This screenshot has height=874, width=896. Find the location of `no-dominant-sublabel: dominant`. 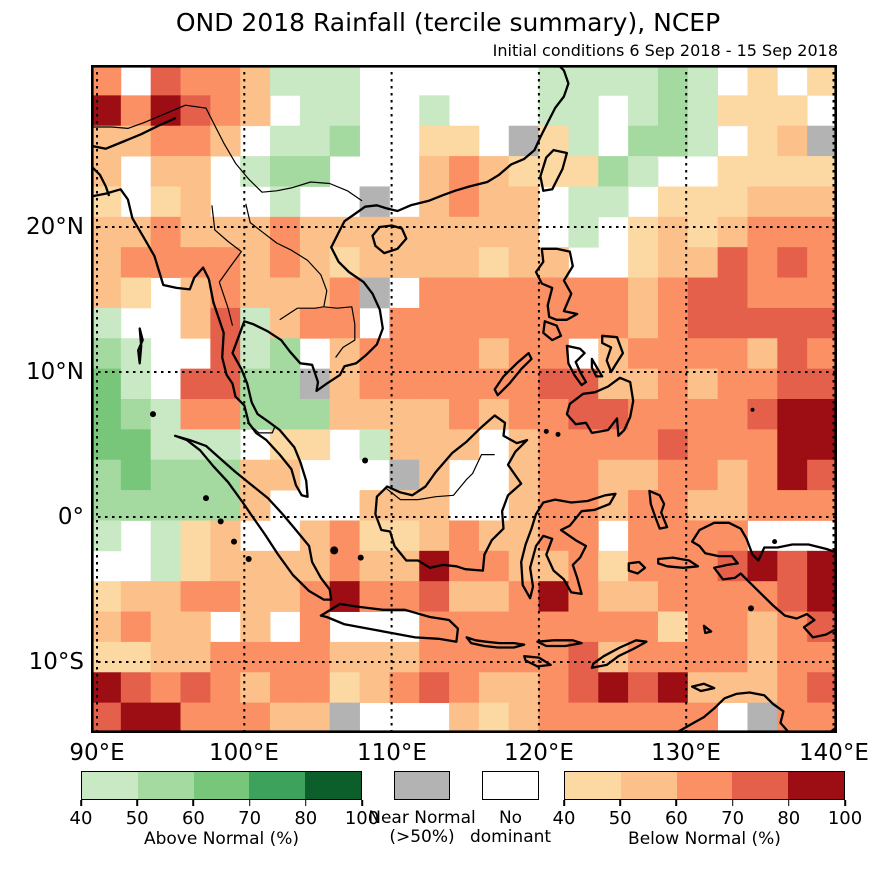

no-dominant-sublabel: dominant is located at coordinates (510, 837).